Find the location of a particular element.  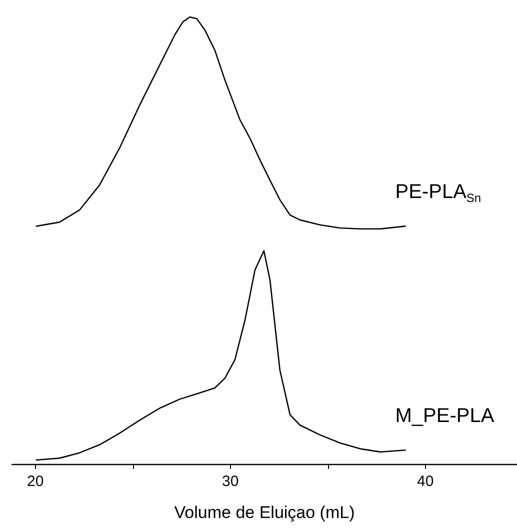

x-tick-label: 20 is located at coordinates (35, 481).